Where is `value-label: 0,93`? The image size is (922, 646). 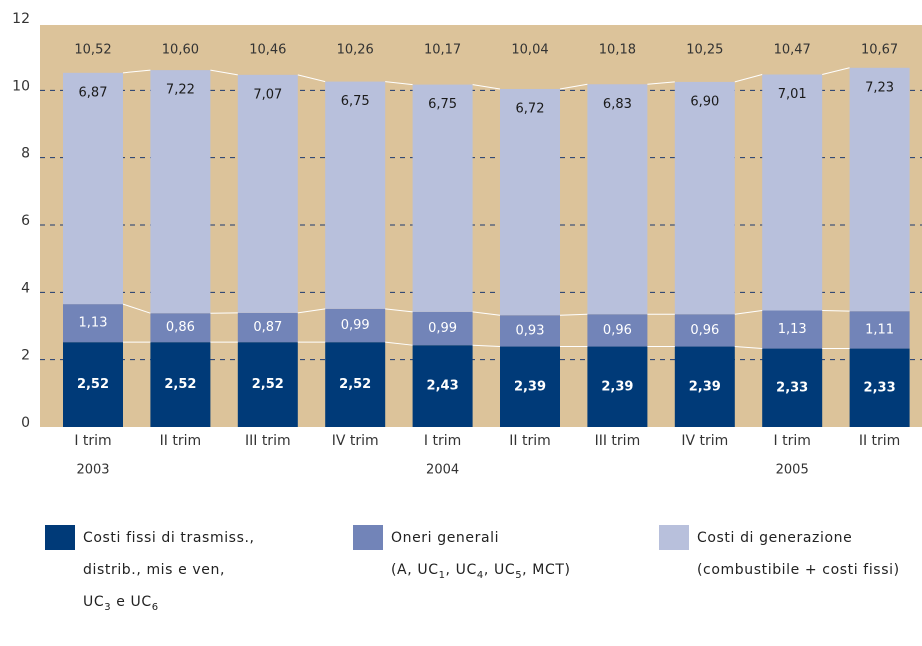 value-label: 0,93 is located at coordinates (530, 330).